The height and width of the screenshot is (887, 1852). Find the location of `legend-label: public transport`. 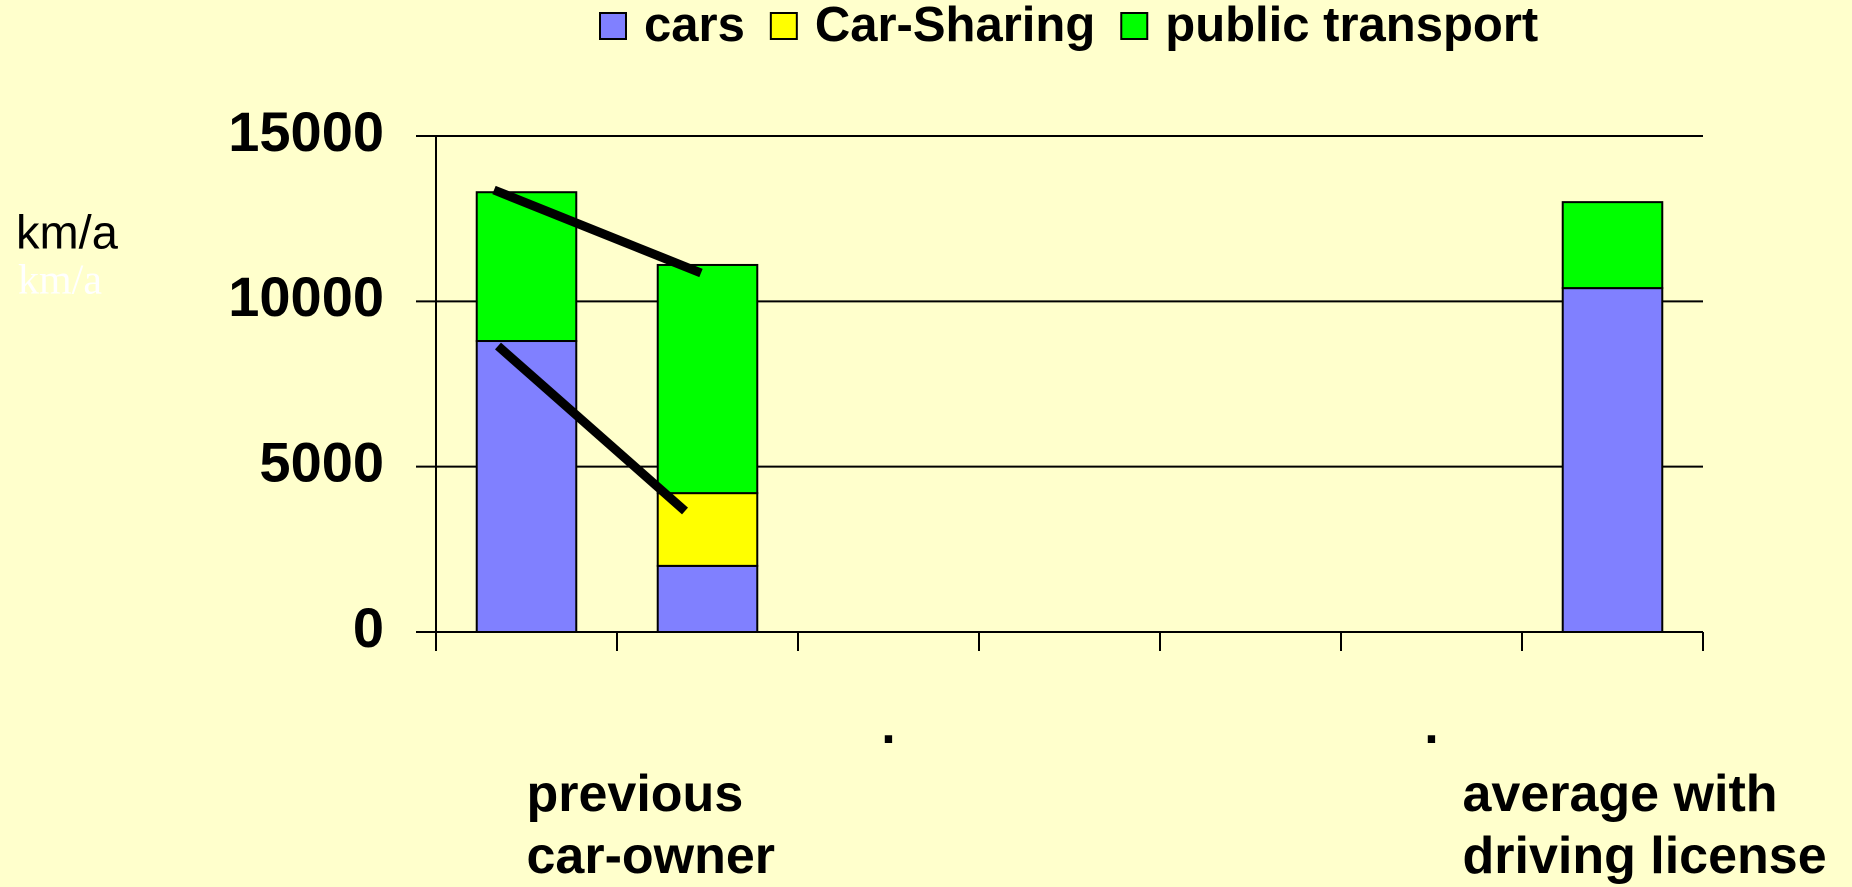

legend-label: public transport is located at coordinates (1351, 26).